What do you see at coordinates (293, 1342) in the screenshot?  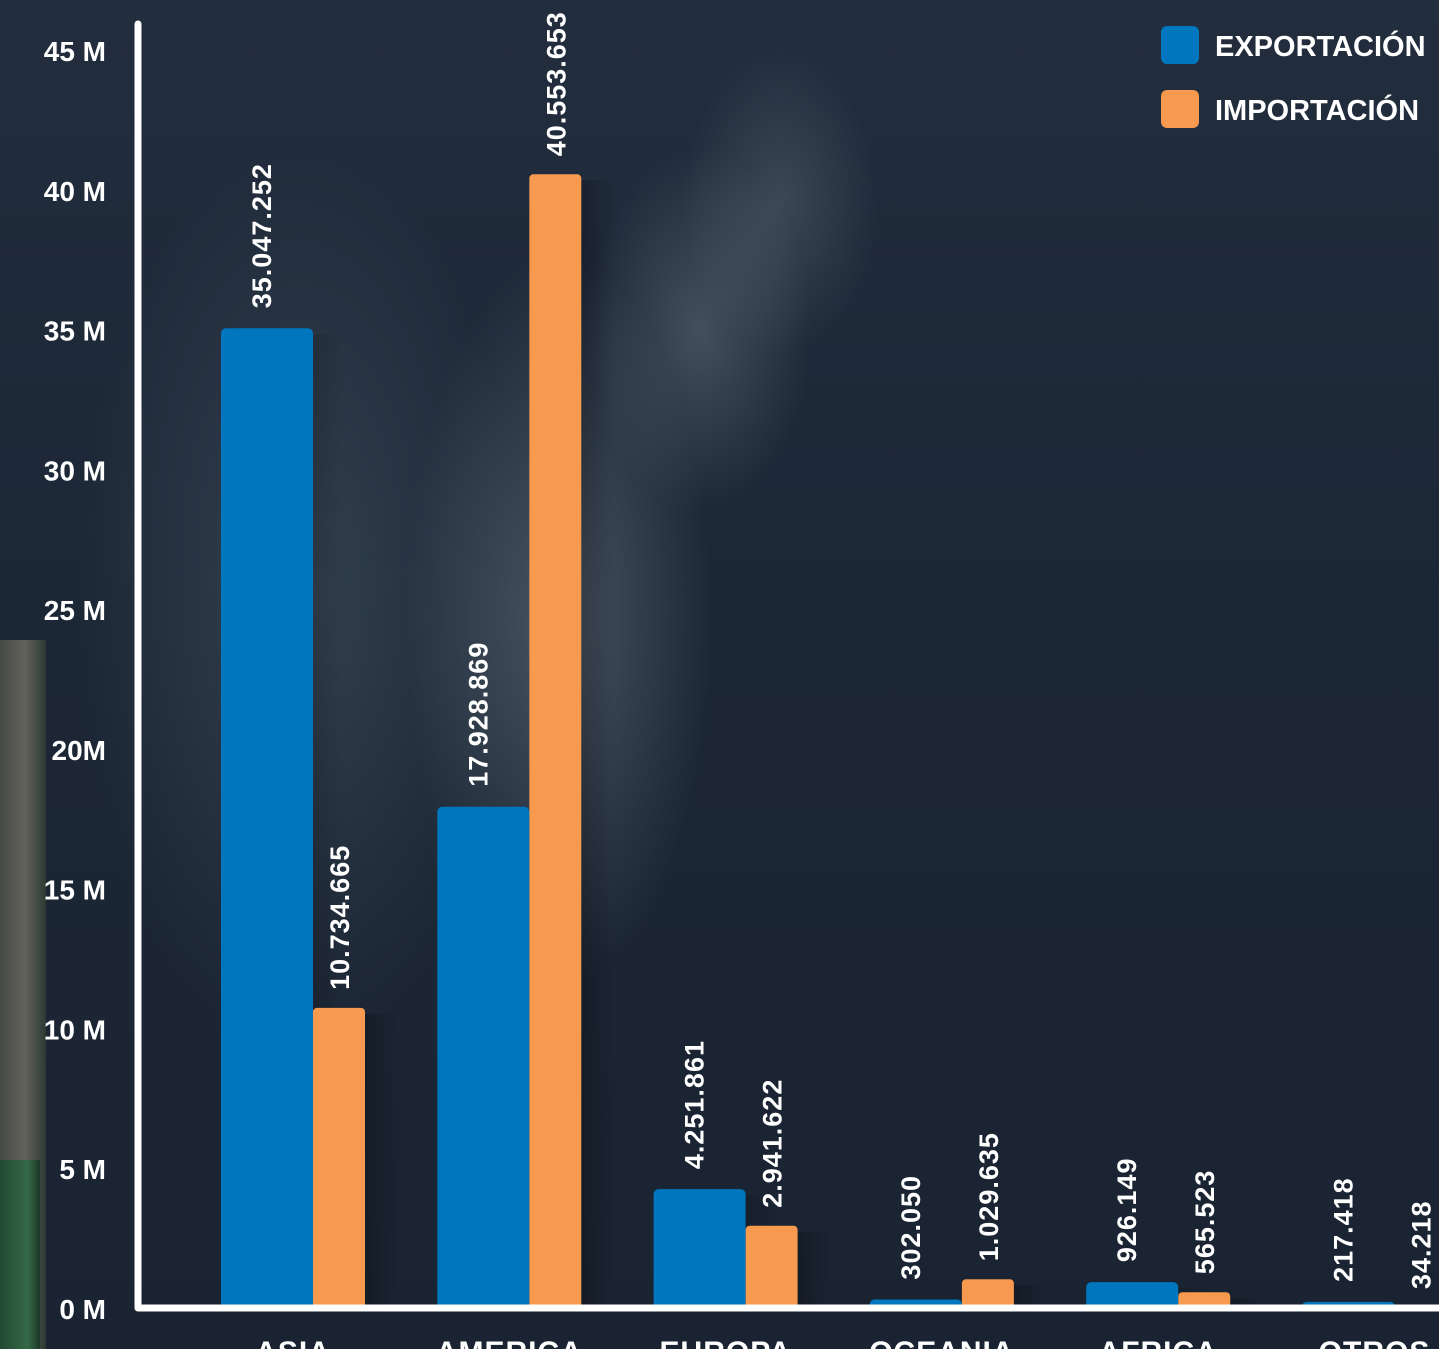 I see `category-label: ASIA` at bounding box center [293, 1342].